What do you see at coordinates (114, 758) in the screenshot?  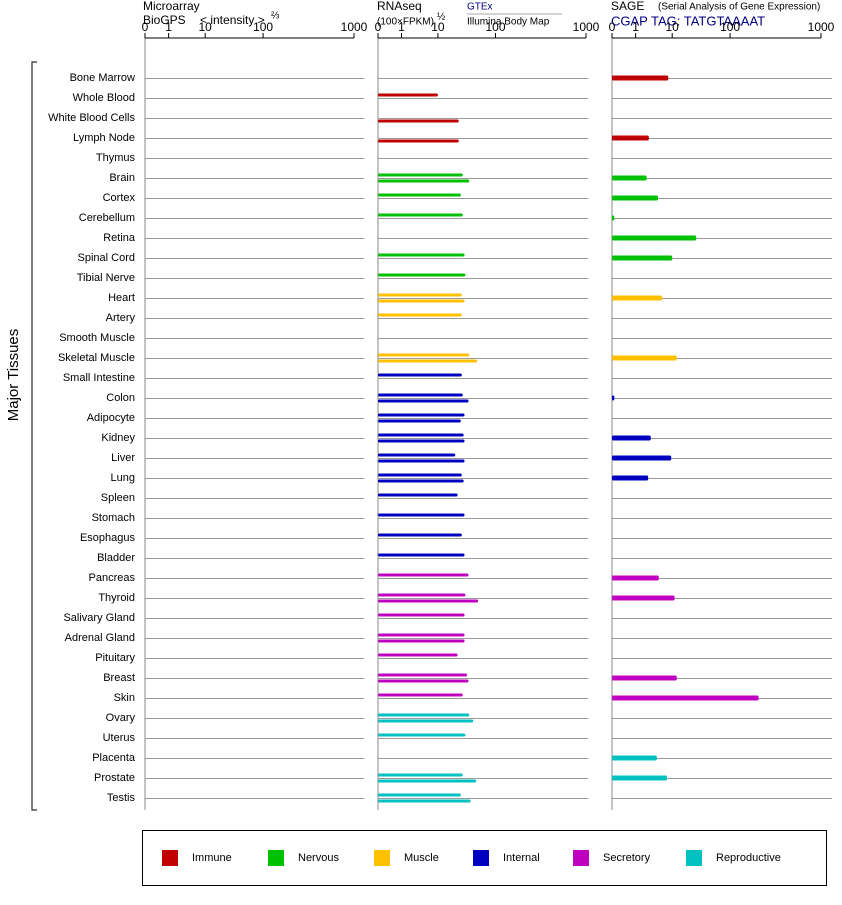 I see `category-label: Placenta` at bounding box center [114, 758].